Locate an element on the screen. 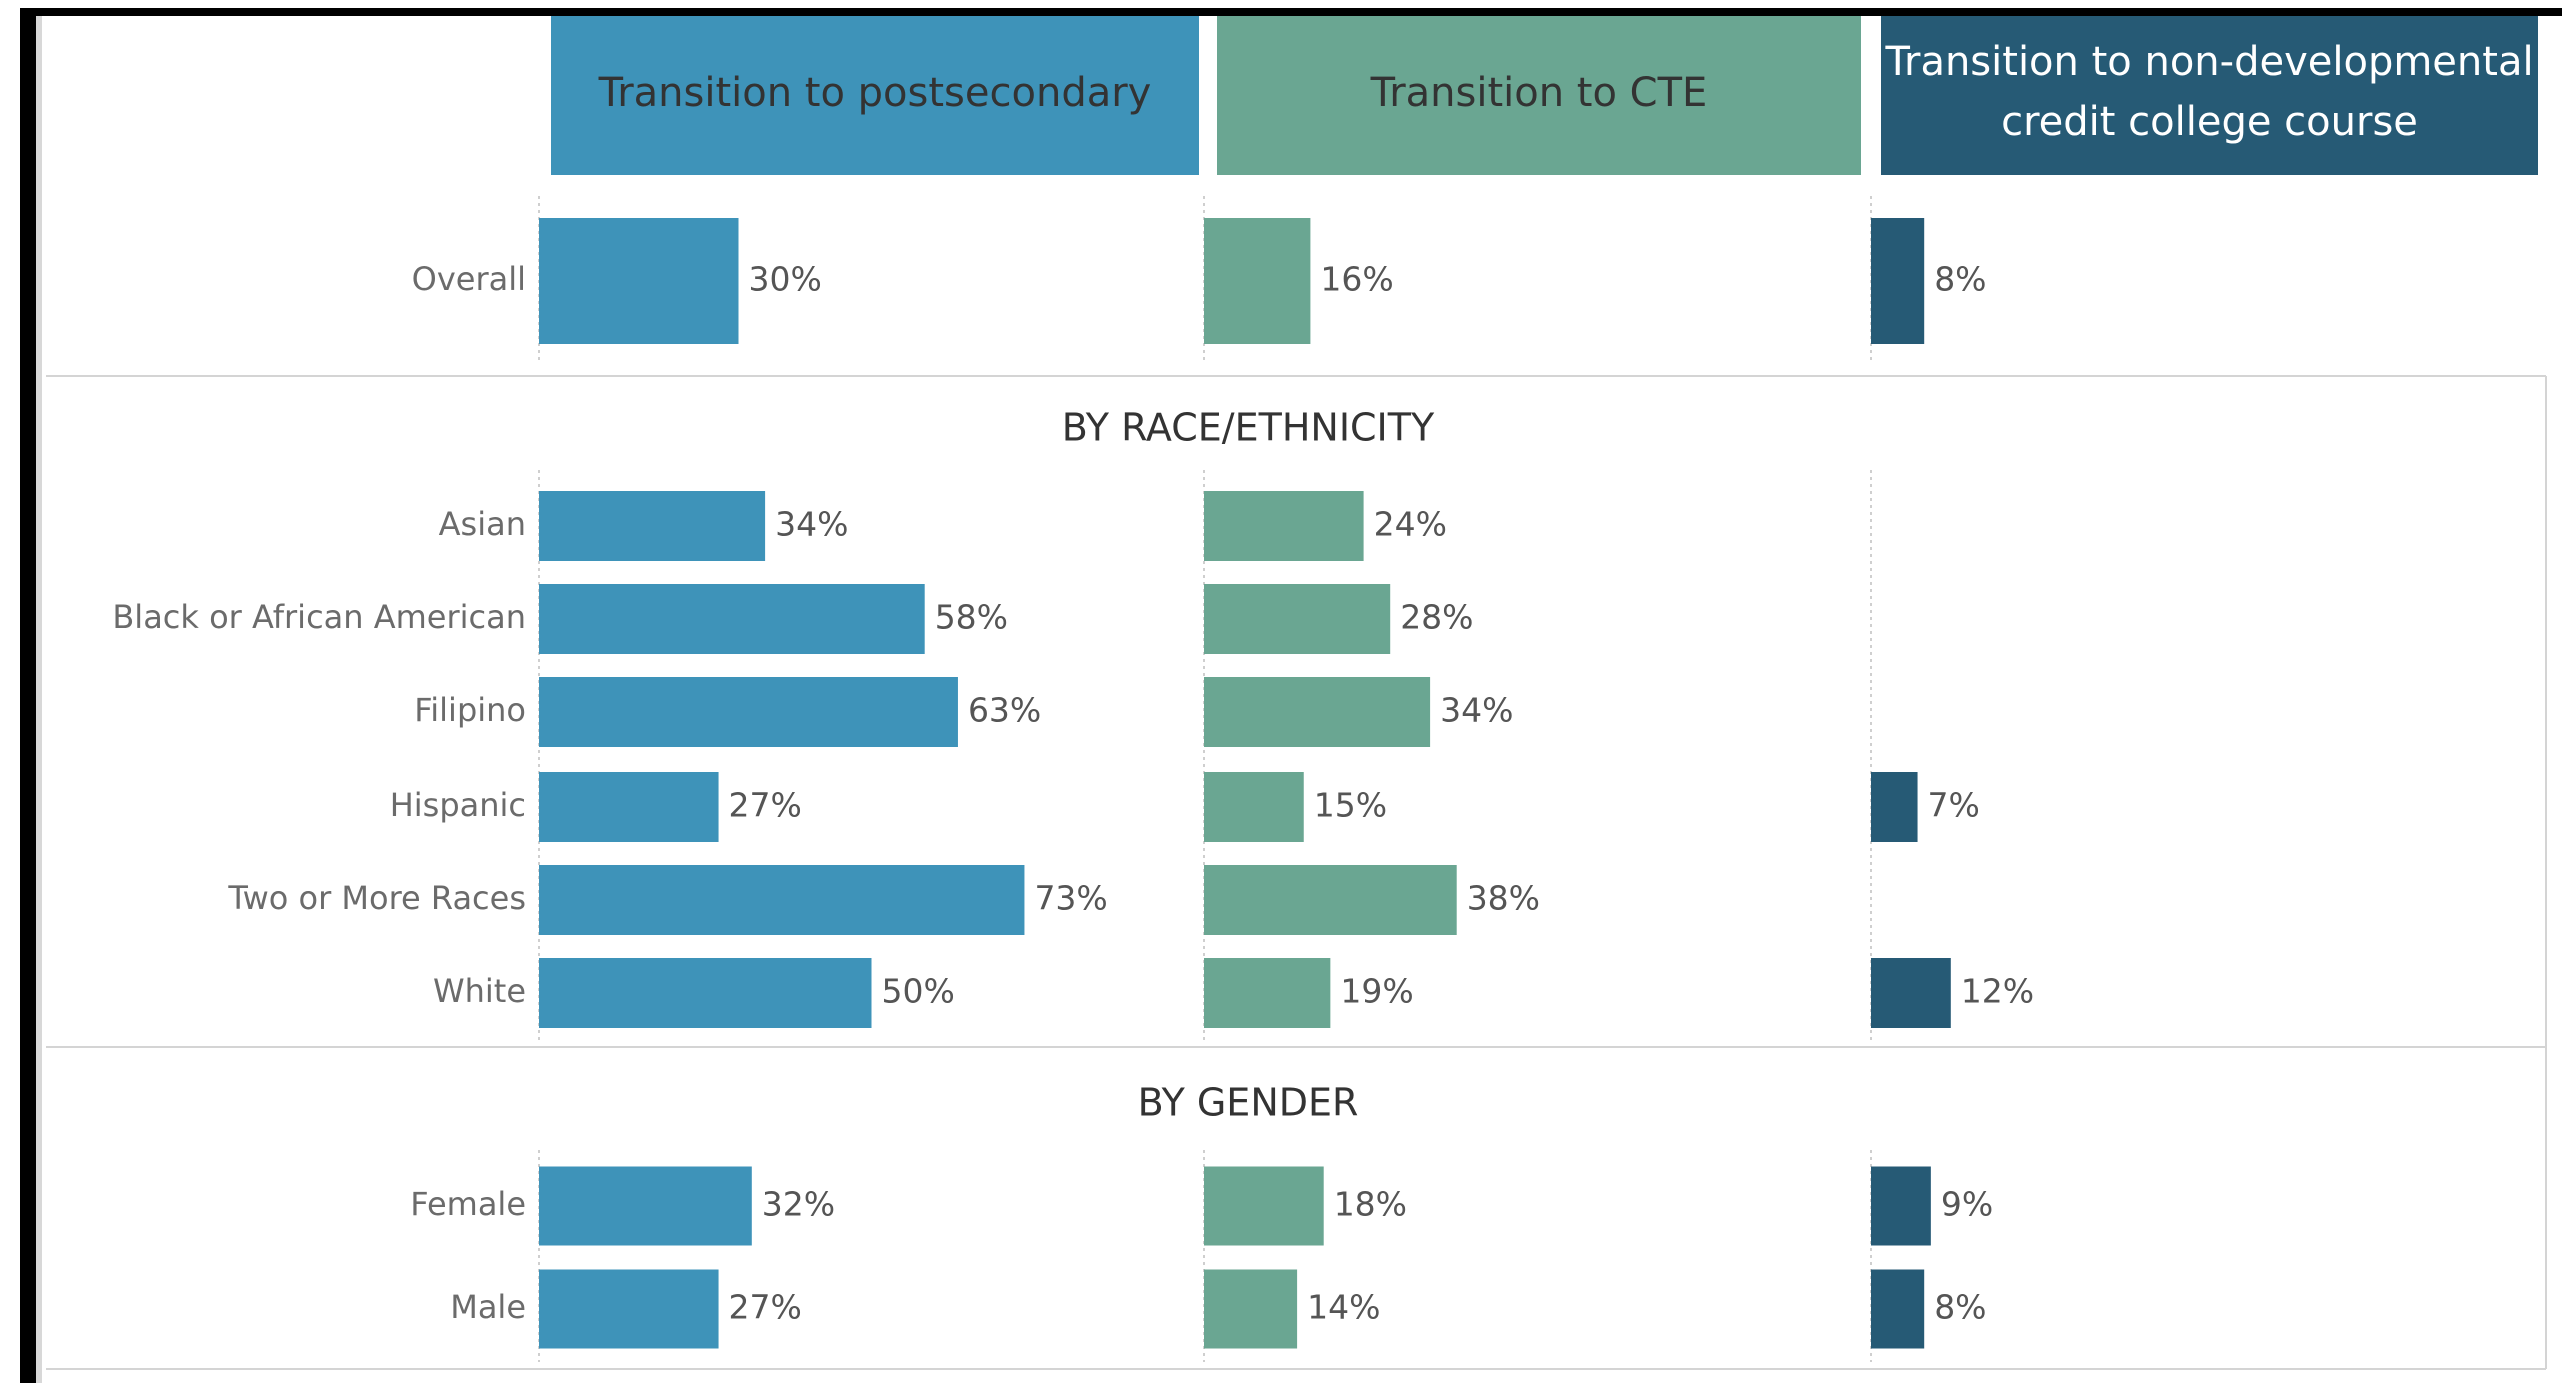 Image resolution: width=2562 pixels, height=1383 pixels. value-label: 9% is located at coordinates (1967, 1204).